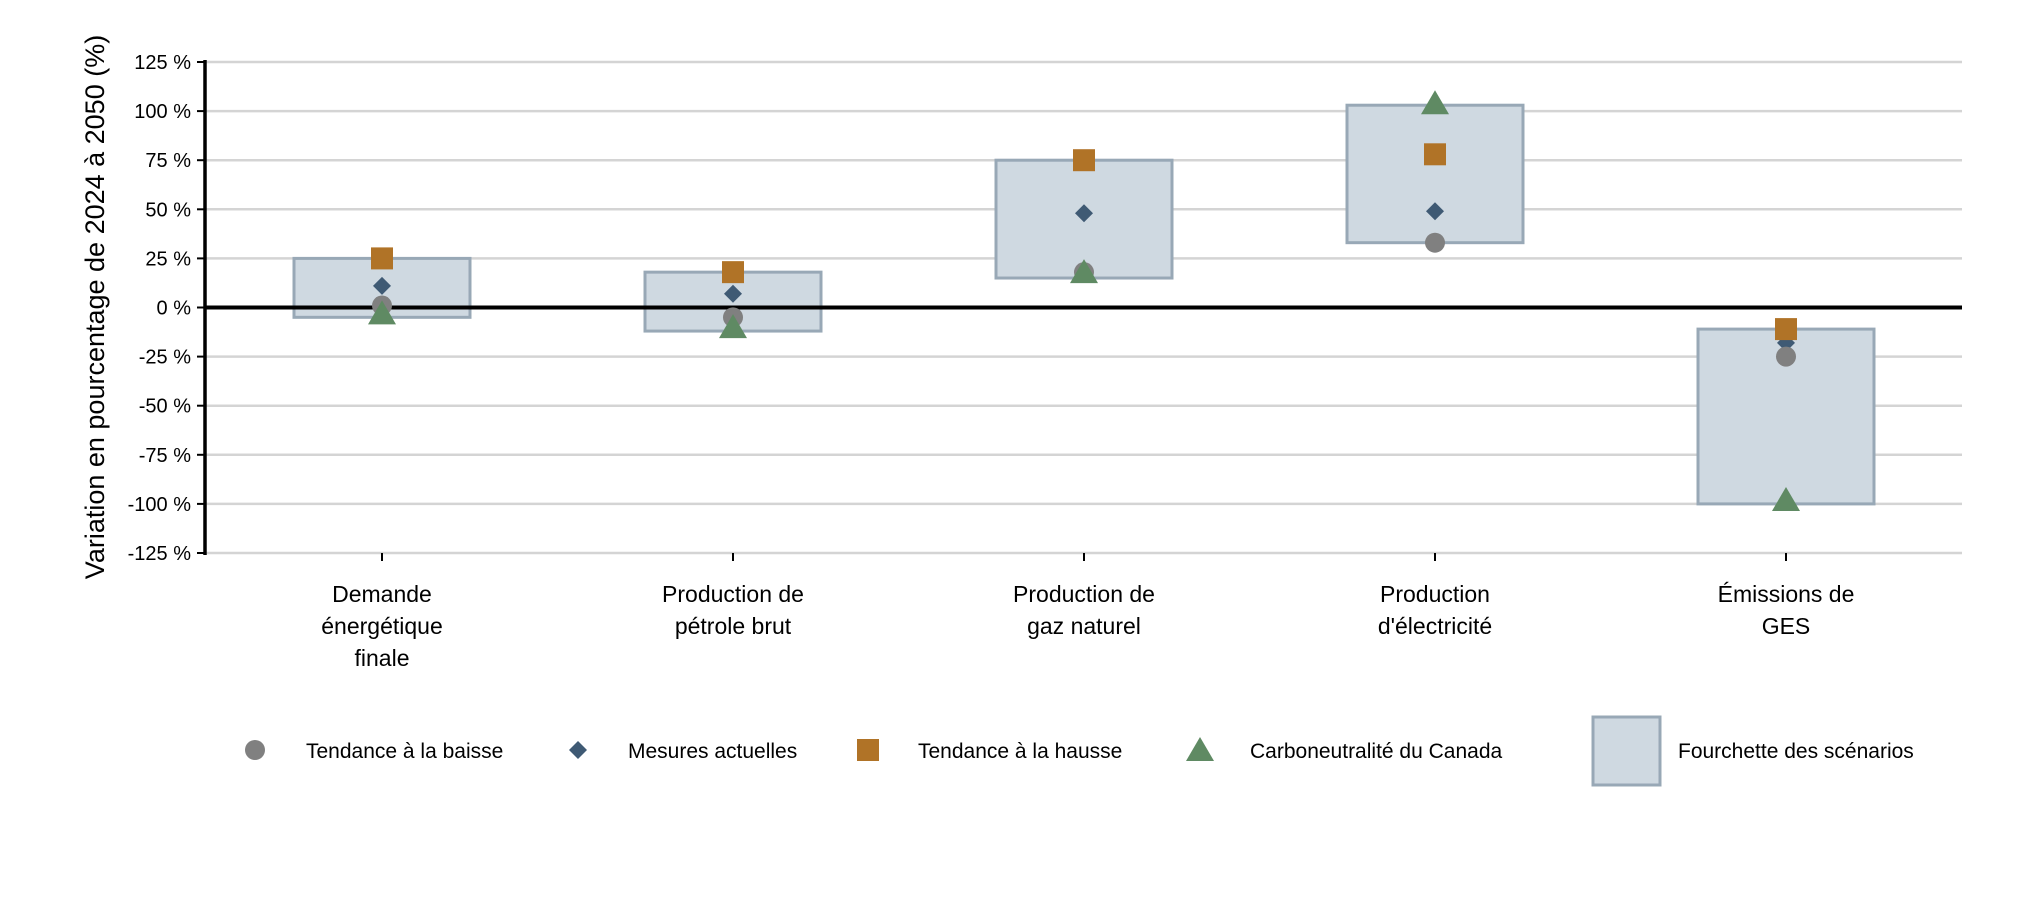  Describe the element at coordinates (168, 259) in the screenshot. I see `y-tick-label: 25 %` at that location.